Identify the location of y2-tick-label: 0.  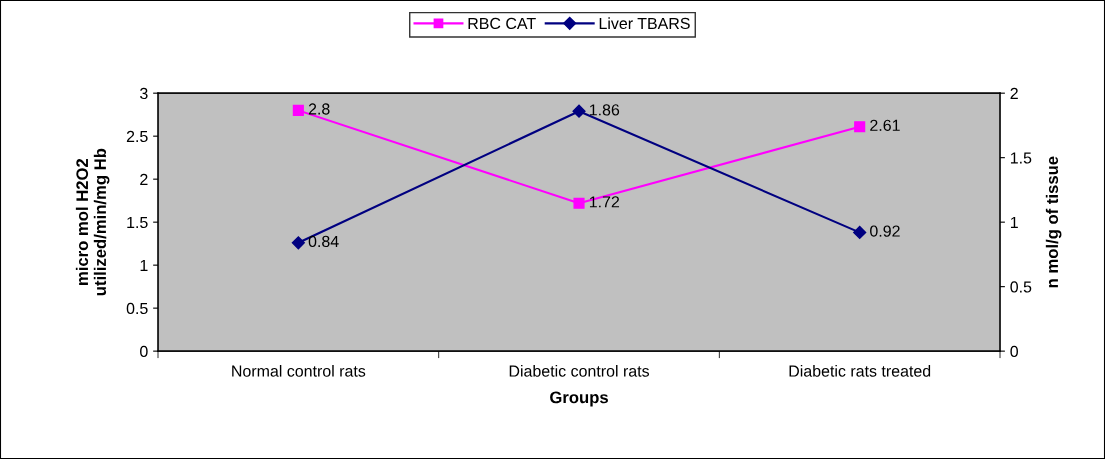
(1014, 351).